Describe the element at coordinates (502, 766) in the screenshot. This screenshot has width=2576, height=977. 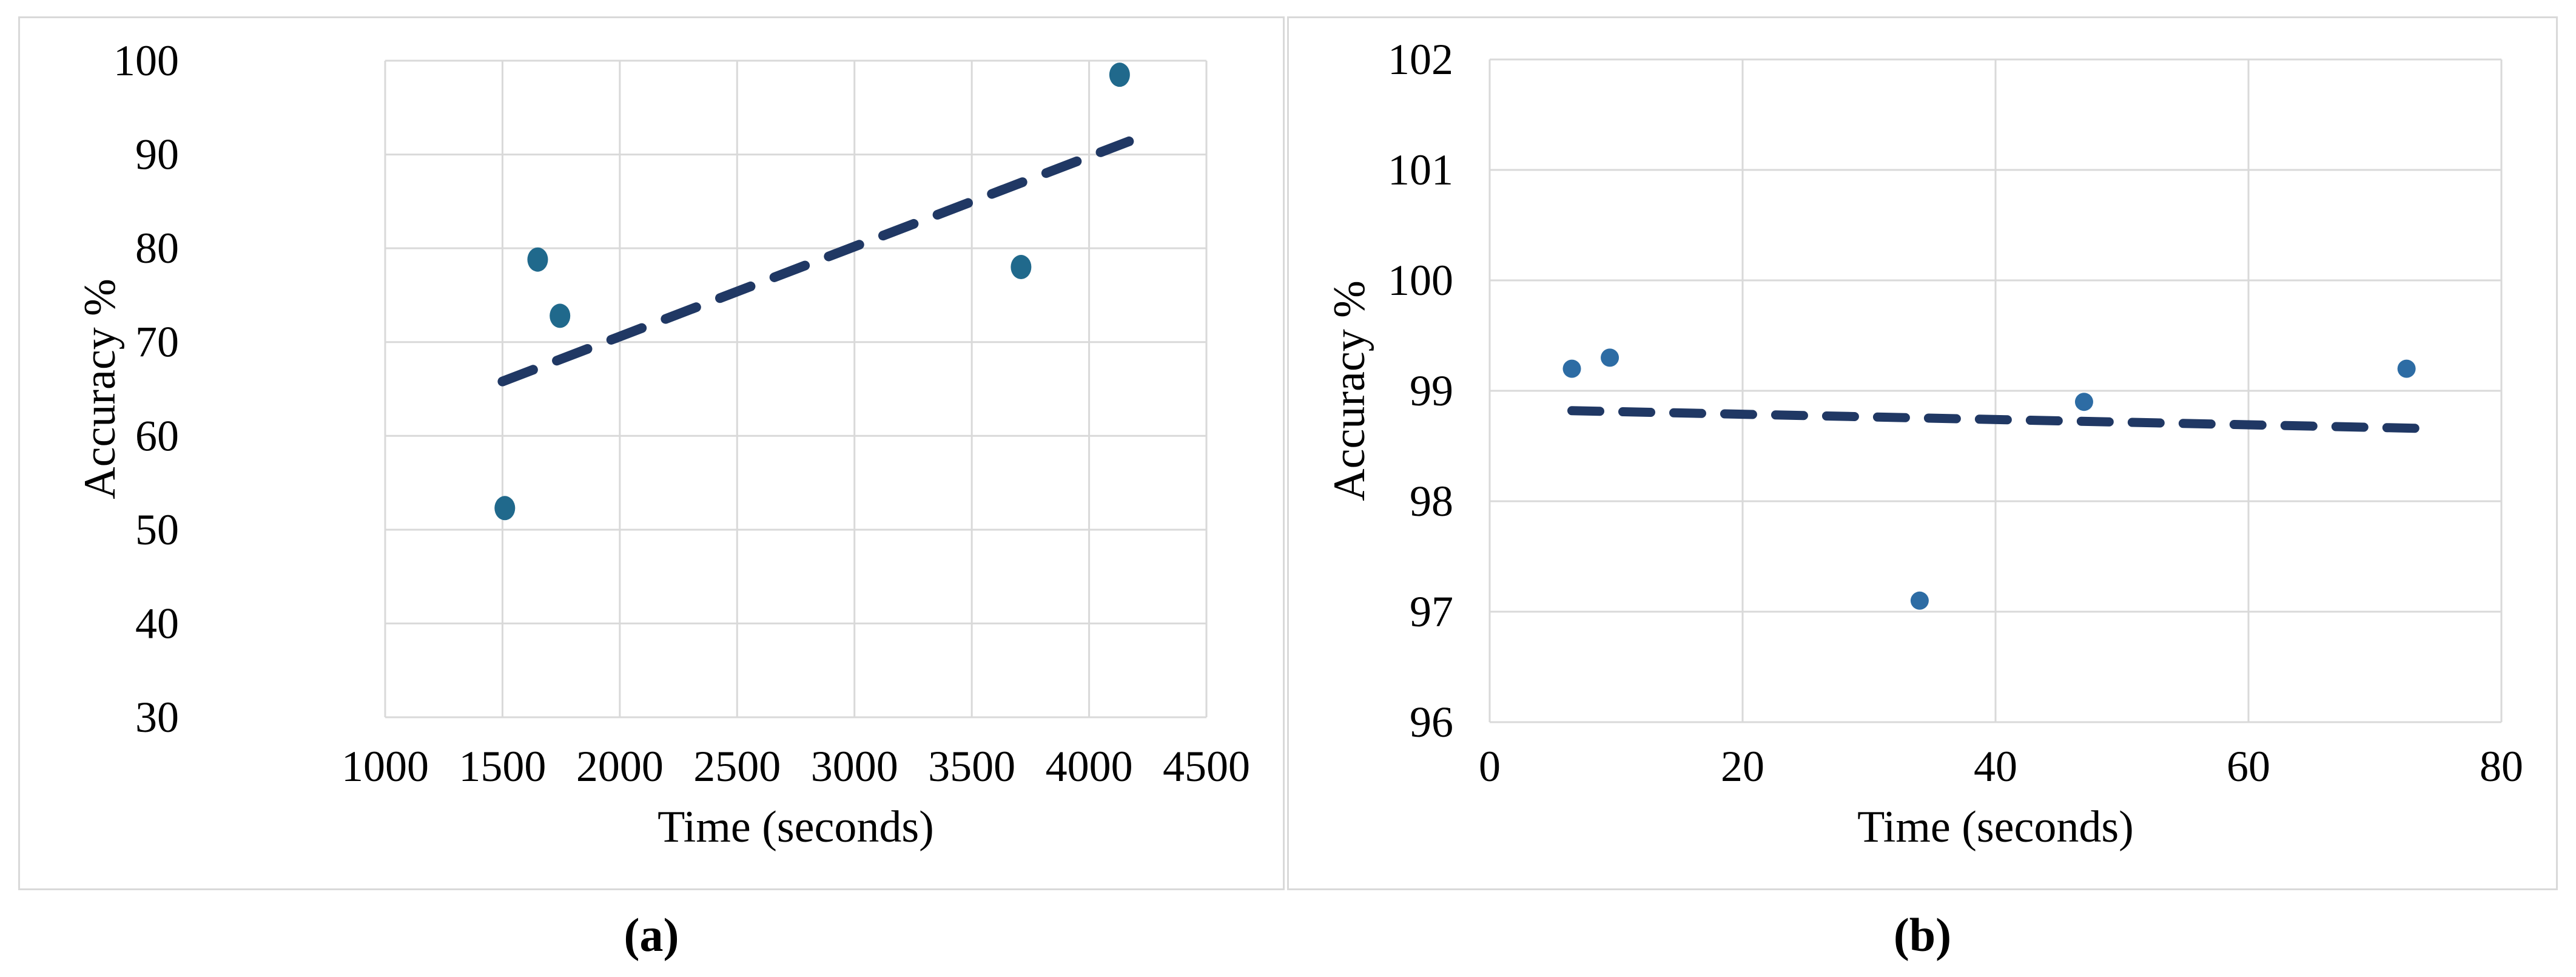
I see `x-tick-label: 1500` at that location.